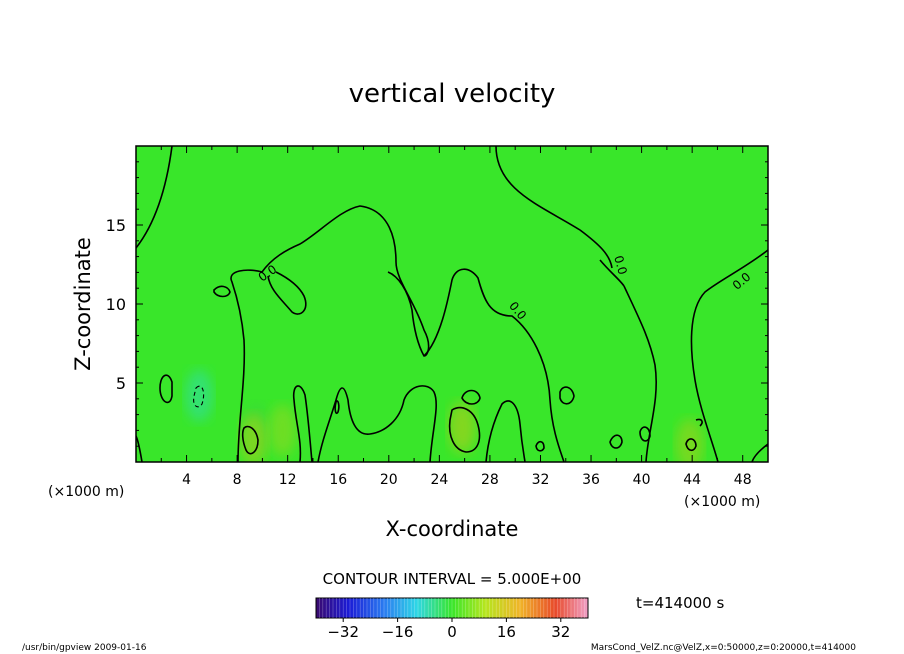 Image resolution: width=904 pixels, height=654 pixels. Describe the element at coordinates (121, 383) in the screenshot. I see `y-tick-label: 5` at that location.